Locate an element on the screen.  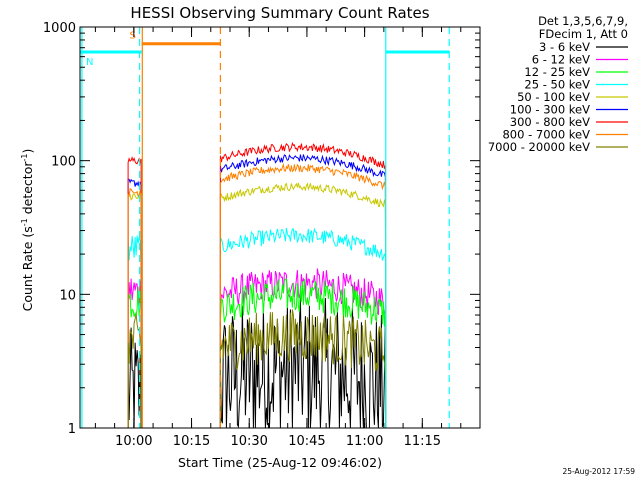
y-axis-label-mid: detector is located at coordinates (27, 190).